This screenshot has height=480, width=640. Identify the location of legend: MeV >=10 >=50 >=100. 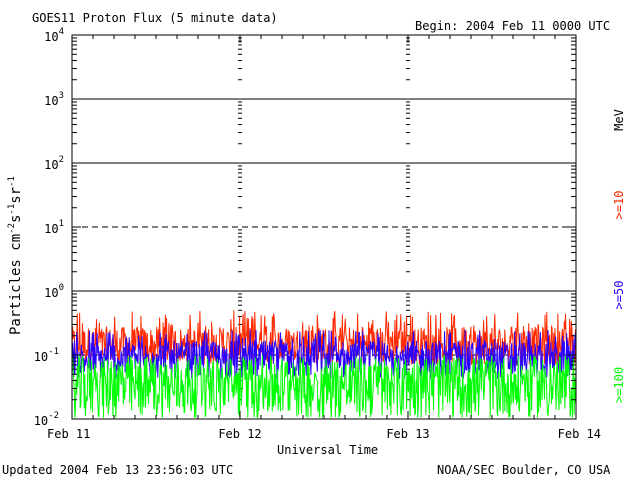
(619, 256).